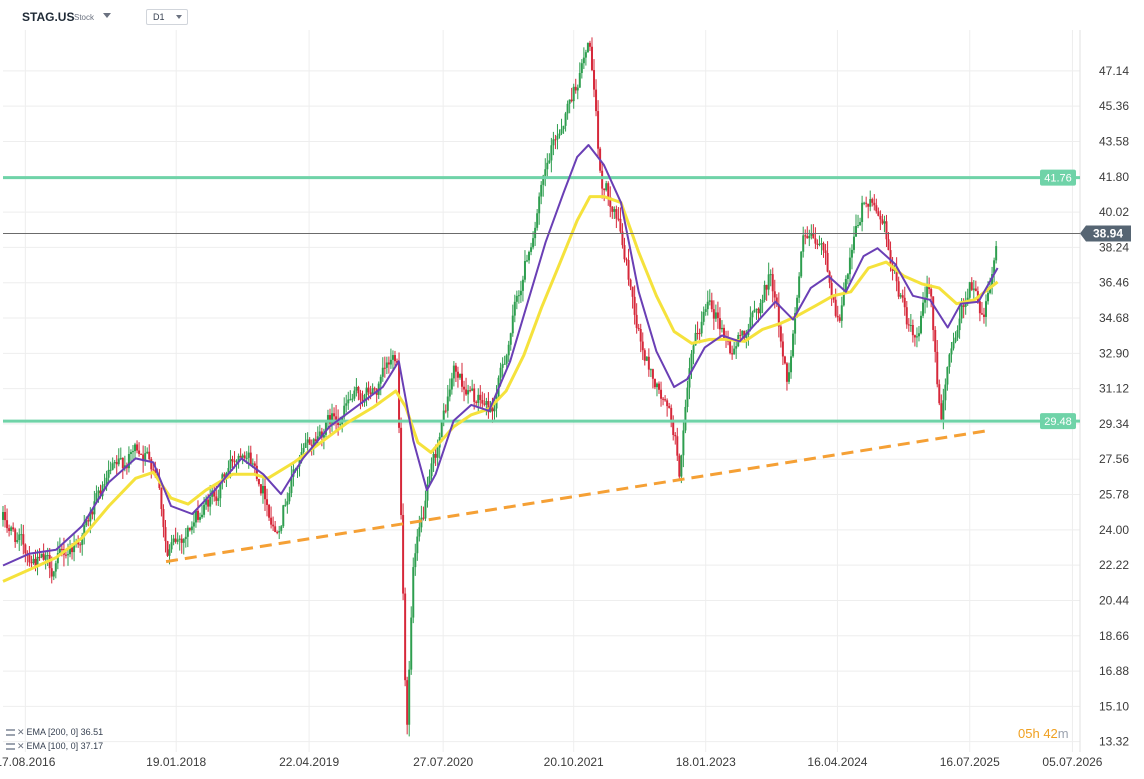 This screenshot has width=1144, height=779. What do you see at coordinates (92, 732) in the screenshot?
I see `indicator-value: 36.51` at bounding box center [92, 732].